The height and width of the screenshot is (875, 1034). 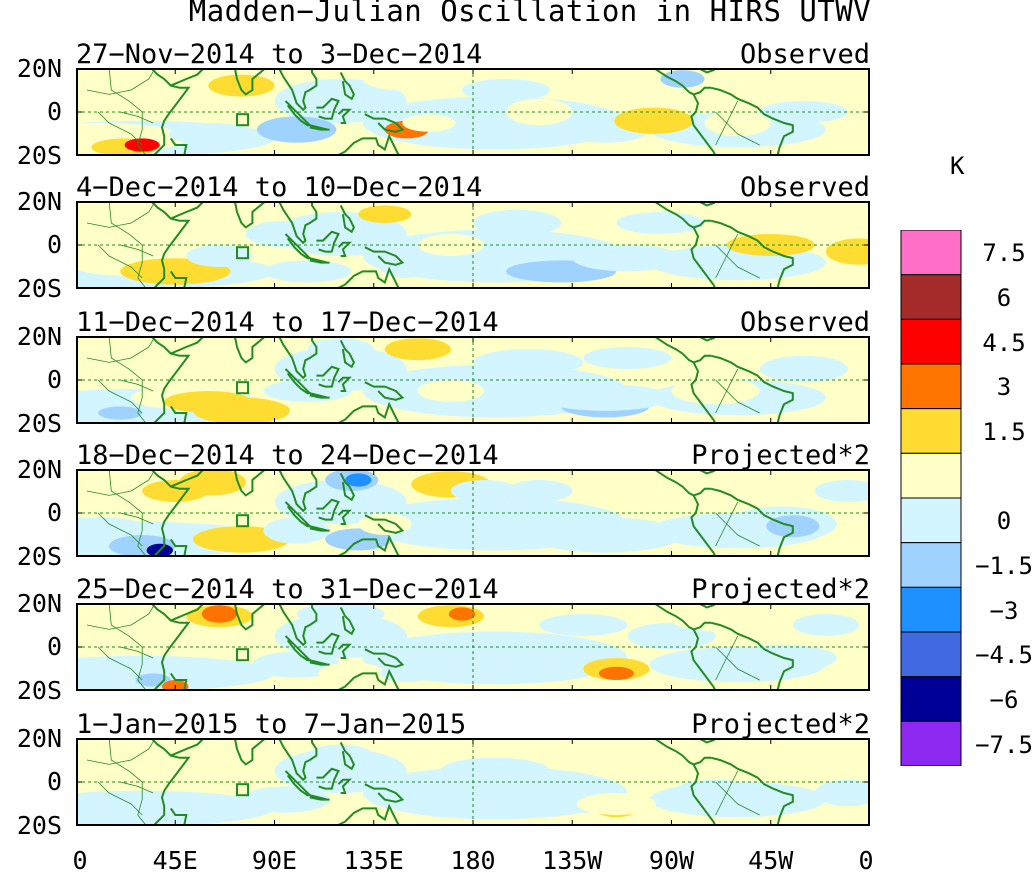 What do you see at coordinates (1004, 700) in the screenshot?
I see `colorbar-label: −6` at bounding box center [1004, 700].